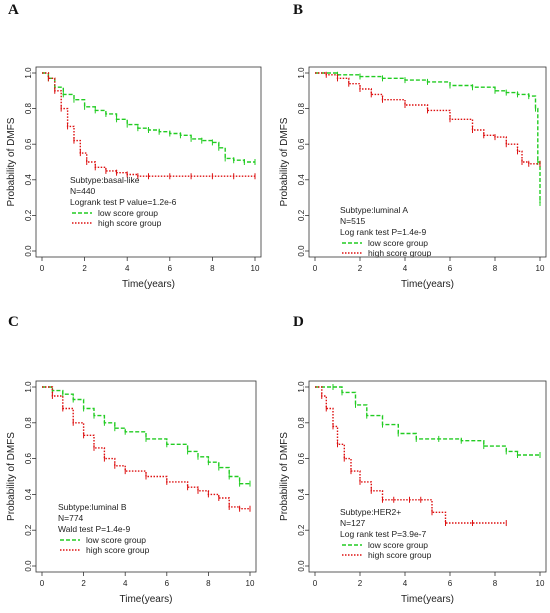 The width and height of the screenshot is (550, 613). Describe the element at coordinates (92, 507) in the screenshot. I see `annotation-text: Subtype:luminal B` at that location.